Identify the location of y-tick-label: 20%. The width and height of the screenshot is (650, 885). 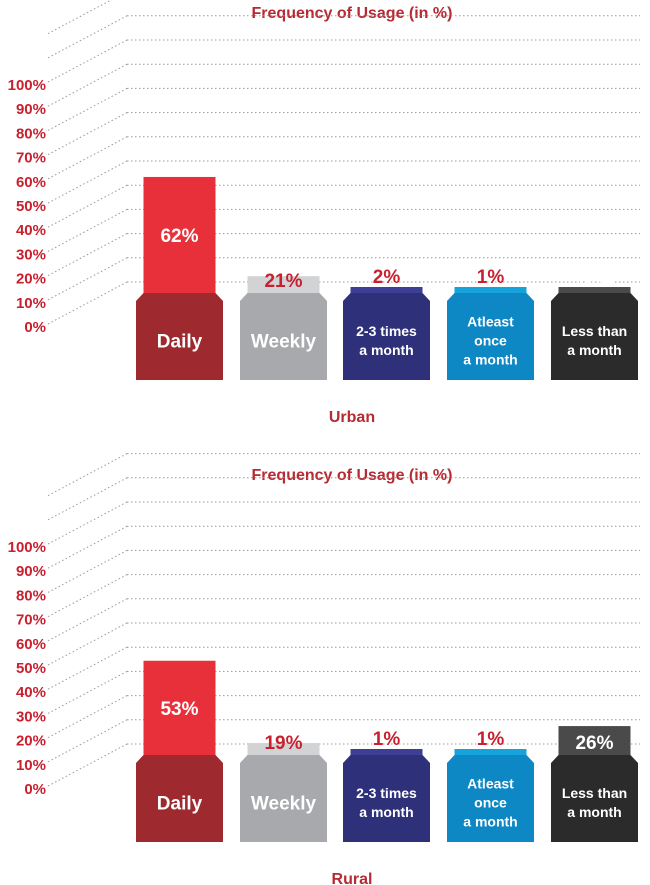
(31, 279).